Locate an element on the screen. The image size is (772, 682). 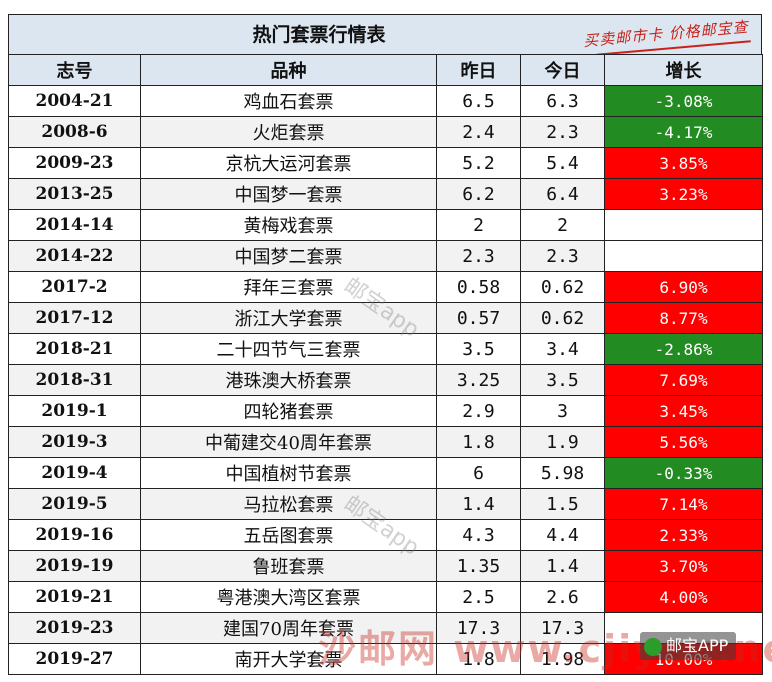
cell-name: 港珠澳大桥套票 is located at coordinates (288, 380).